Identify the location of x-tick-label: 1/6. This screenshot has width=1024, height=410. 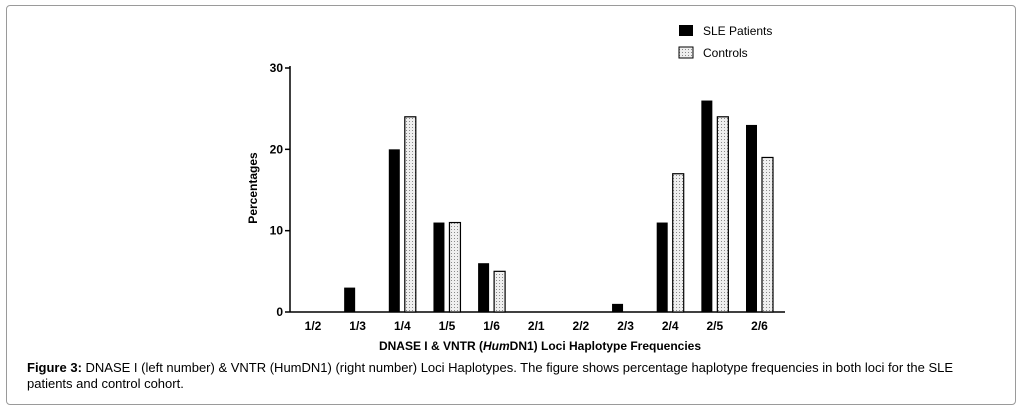
(491, 326).